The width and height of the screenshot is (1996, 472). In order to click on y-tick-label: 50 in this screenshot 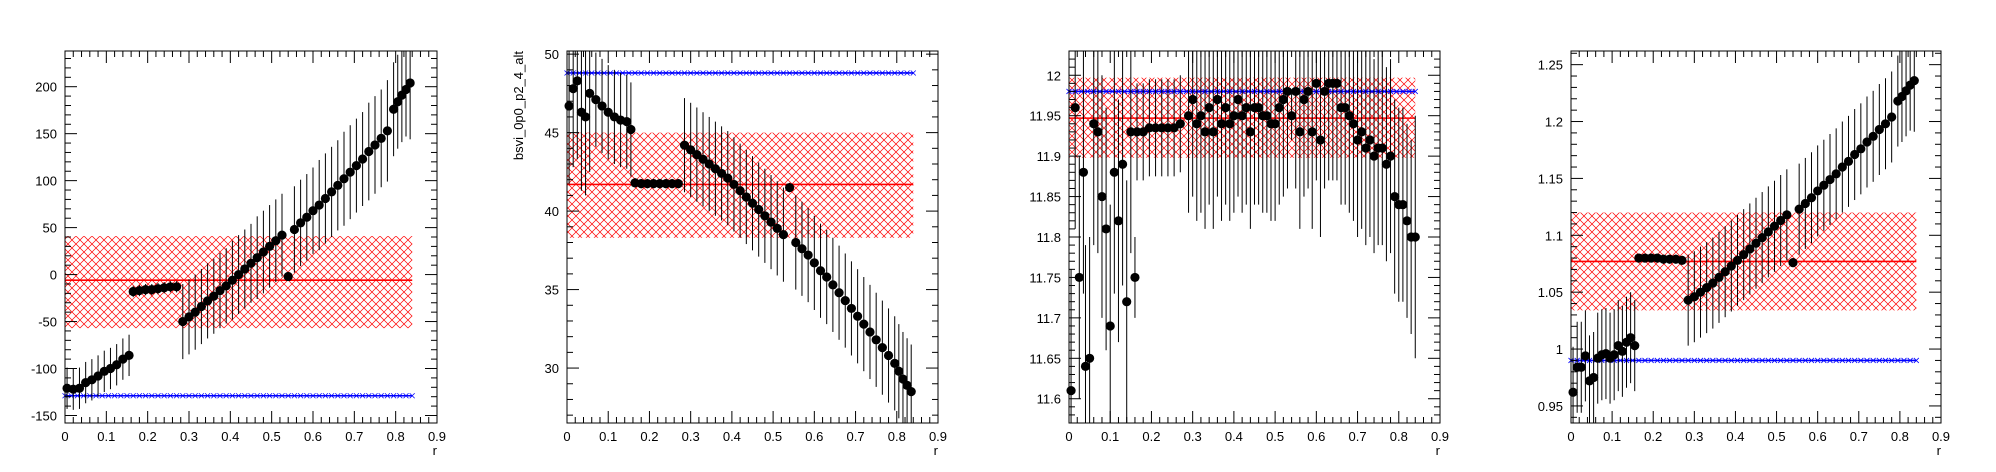, I will do `click(50, 228)`.